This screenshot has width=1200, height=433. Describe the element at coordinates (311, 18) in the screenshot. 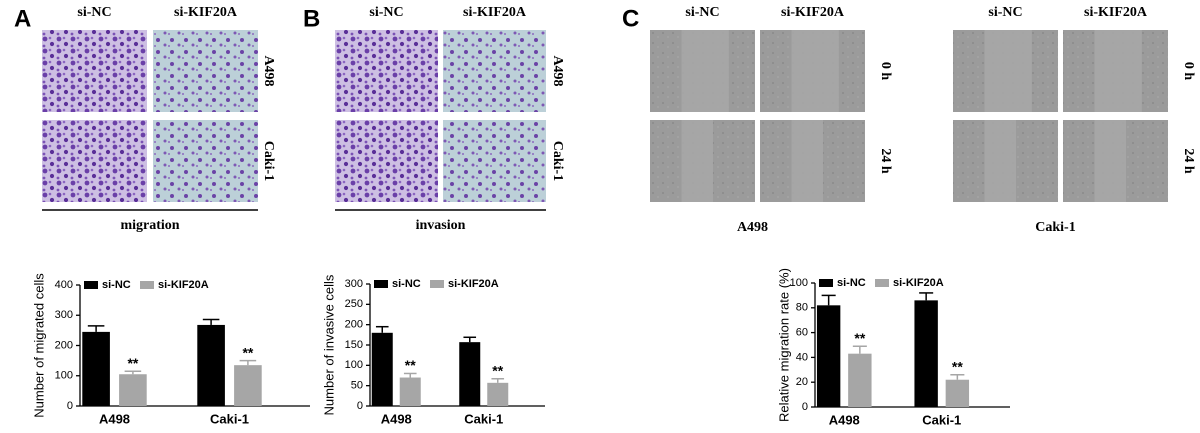

I see `panel-letter: B` at that location.